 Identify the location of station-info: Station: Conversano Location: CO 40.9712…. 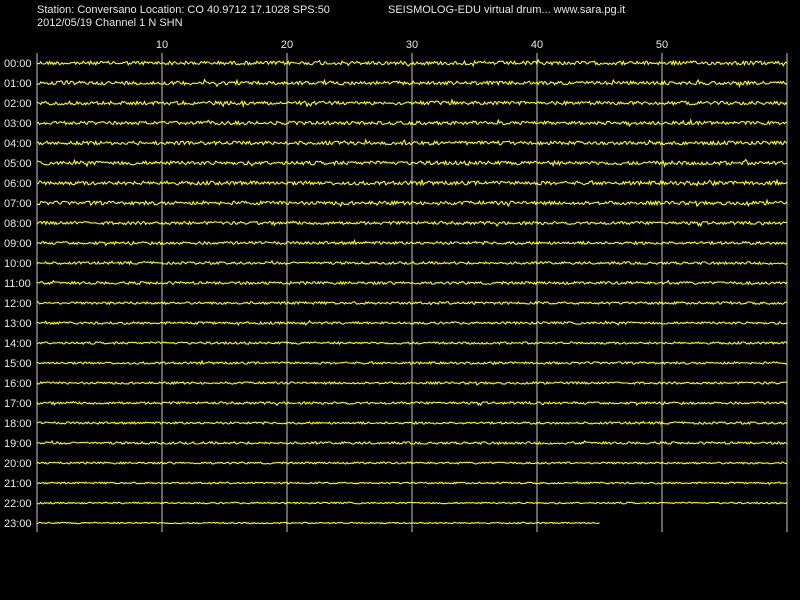
(183, 10).